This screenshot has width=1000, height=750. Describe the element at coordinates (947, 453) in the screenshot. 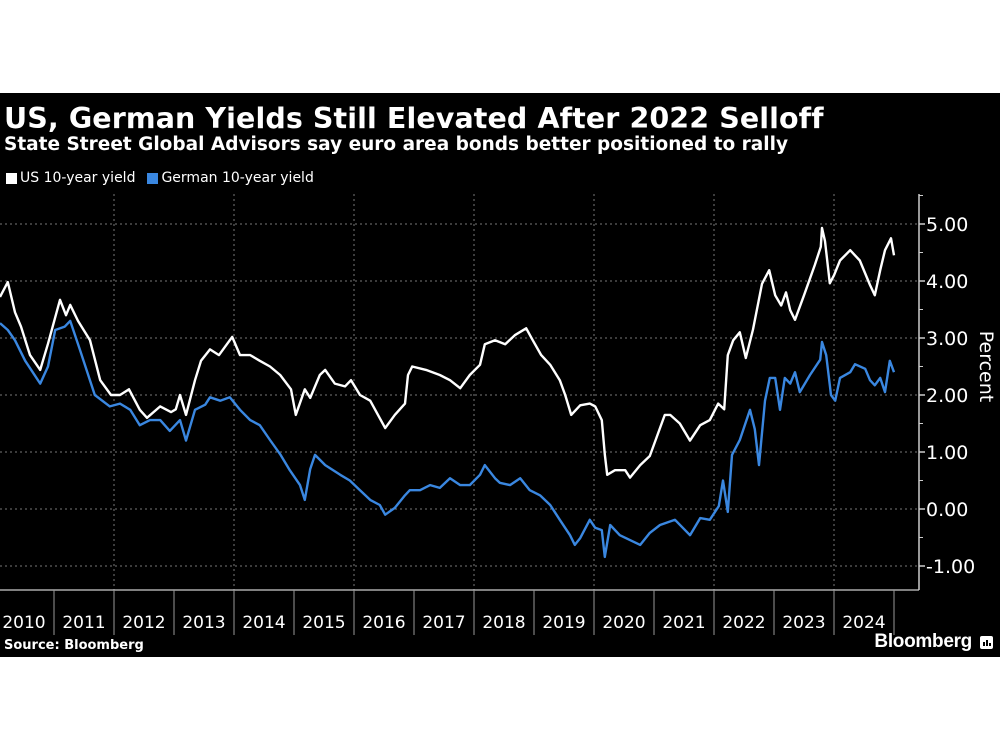

I see `y-tick-label: 1.00` at that location.